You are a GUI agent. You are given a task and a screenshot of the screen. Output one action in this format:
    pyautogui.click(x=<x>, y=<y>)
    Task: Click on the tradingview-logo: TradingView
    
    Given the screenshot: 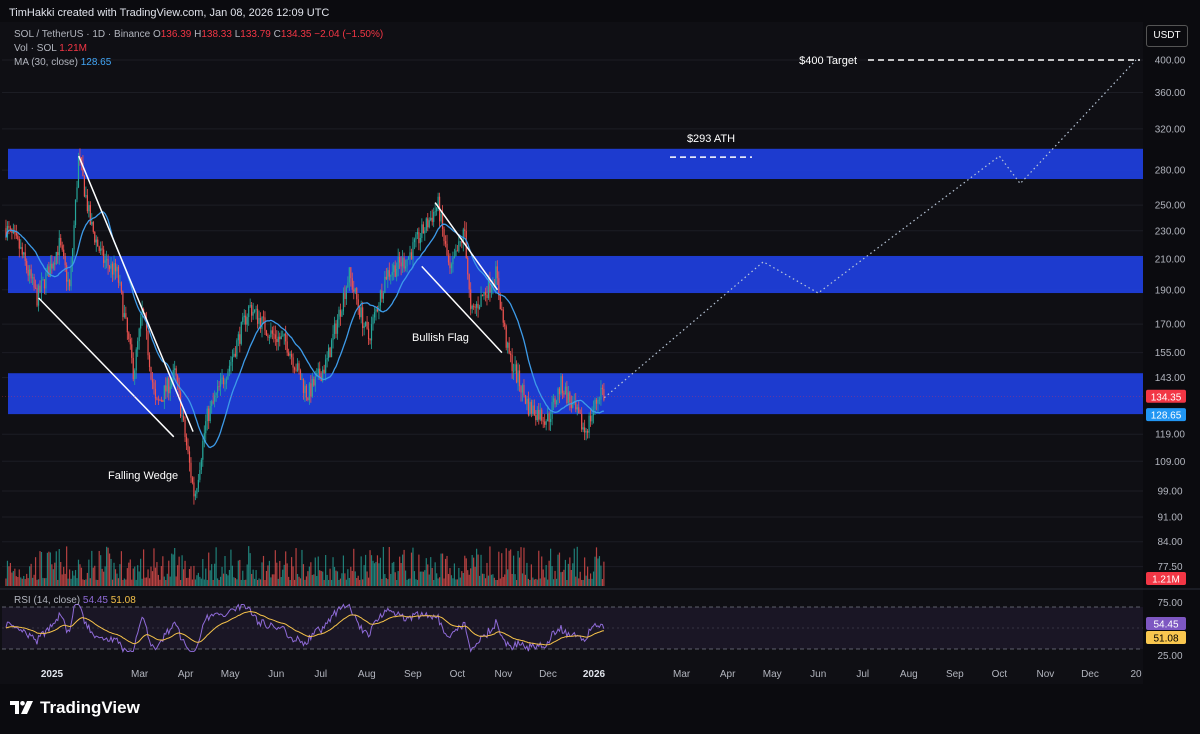 What is the action you would take?
    pyautogui.click(x=75, y=708)
    